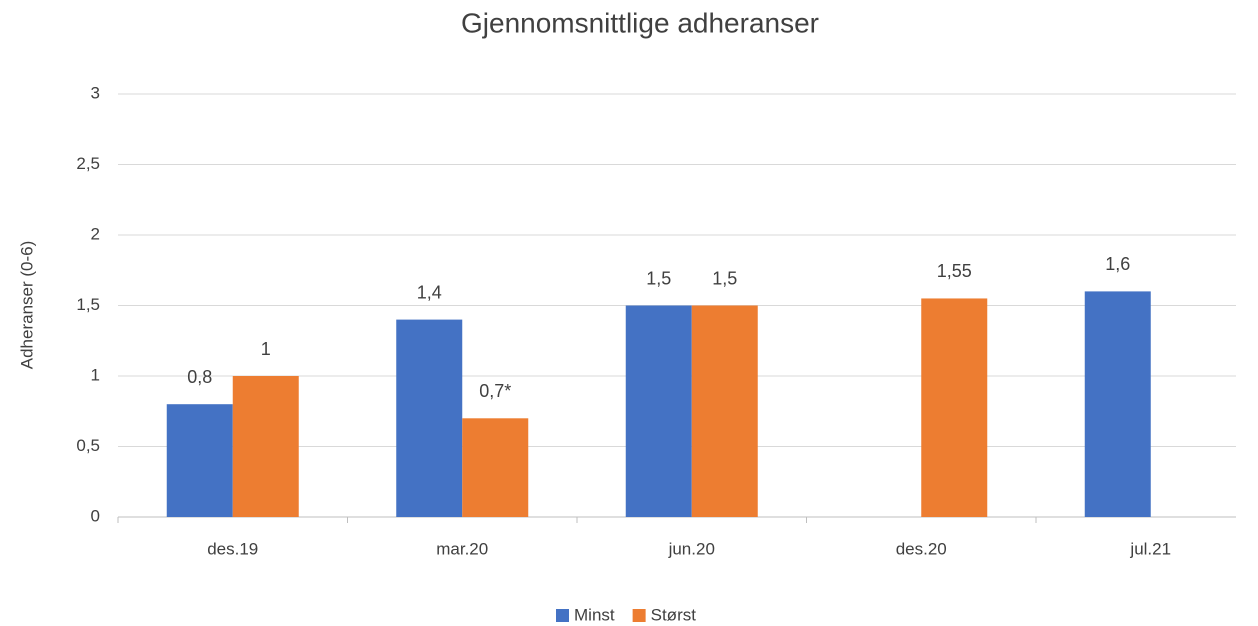 The width and height of the screenshot is (1258, 626). Describe the element at coordinates (429, 292) in the screenshot. I see `data-label: 1,4` at that location.